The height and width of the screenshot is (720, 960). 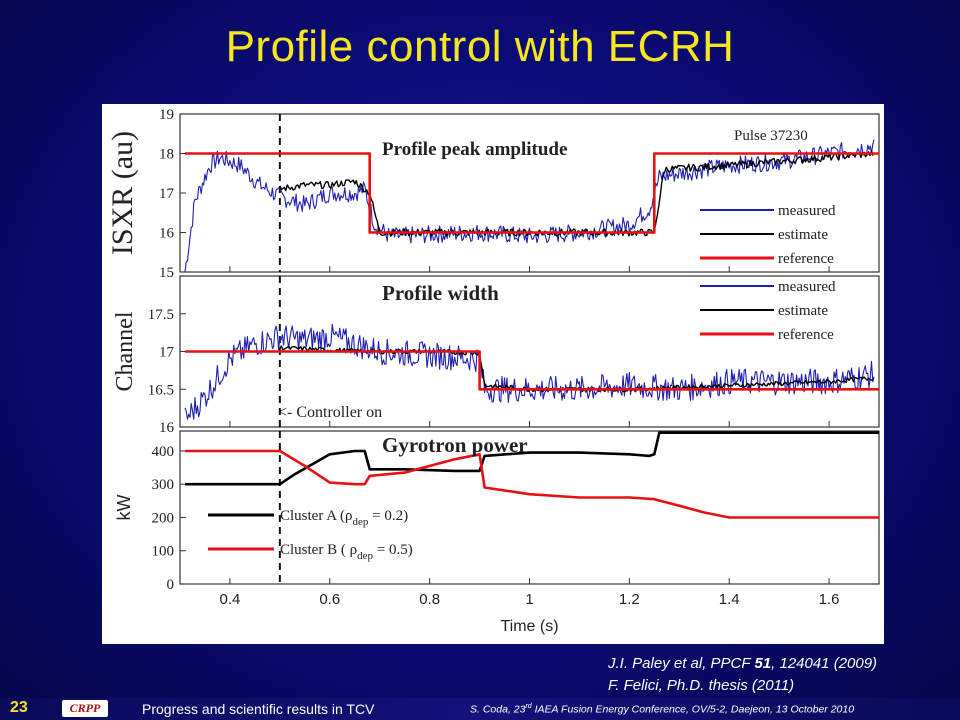 What do you see at coordinates (163, 452) in the screenshot?
I see `y-tick-label: 400` at bounding box center [163, 452].